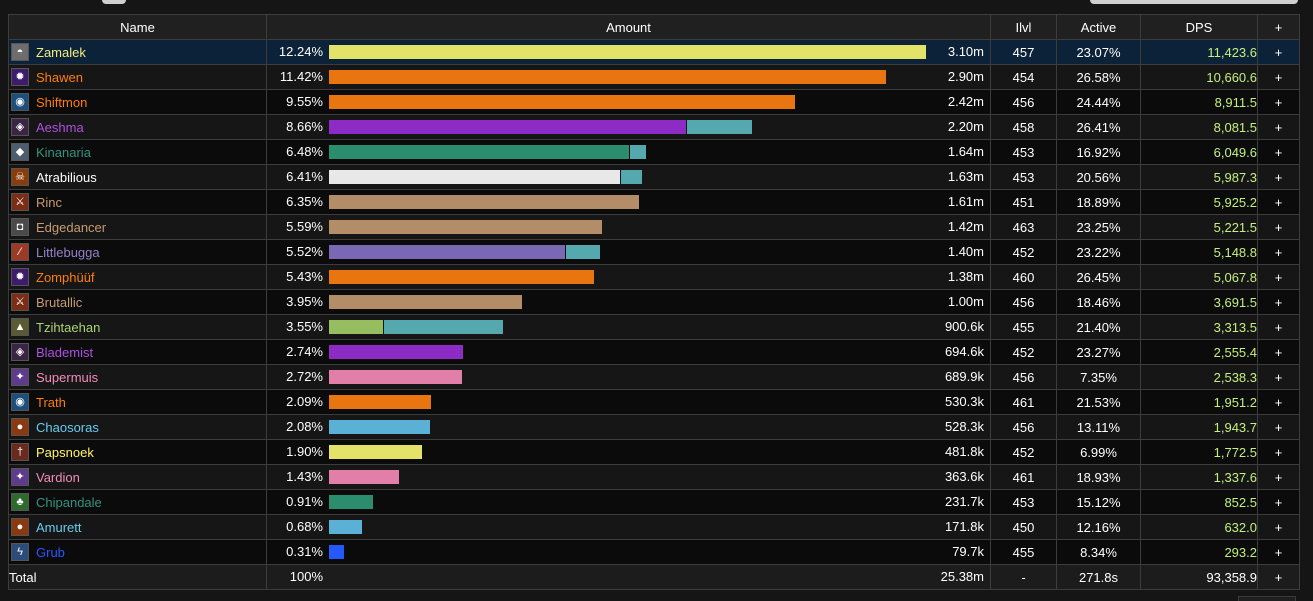 The height and width of the screenshot is (601, 1313). Describe the element at coordinates (66, 177) in the screenshot. I see `player-name: Atrabilious` at that location.